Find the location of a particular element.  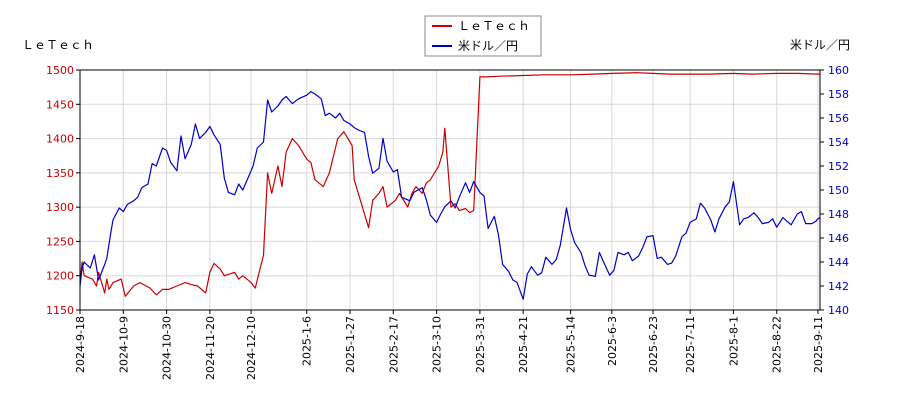

x-tick-label: 2025-4-21 is located at coordinates (523, 344).